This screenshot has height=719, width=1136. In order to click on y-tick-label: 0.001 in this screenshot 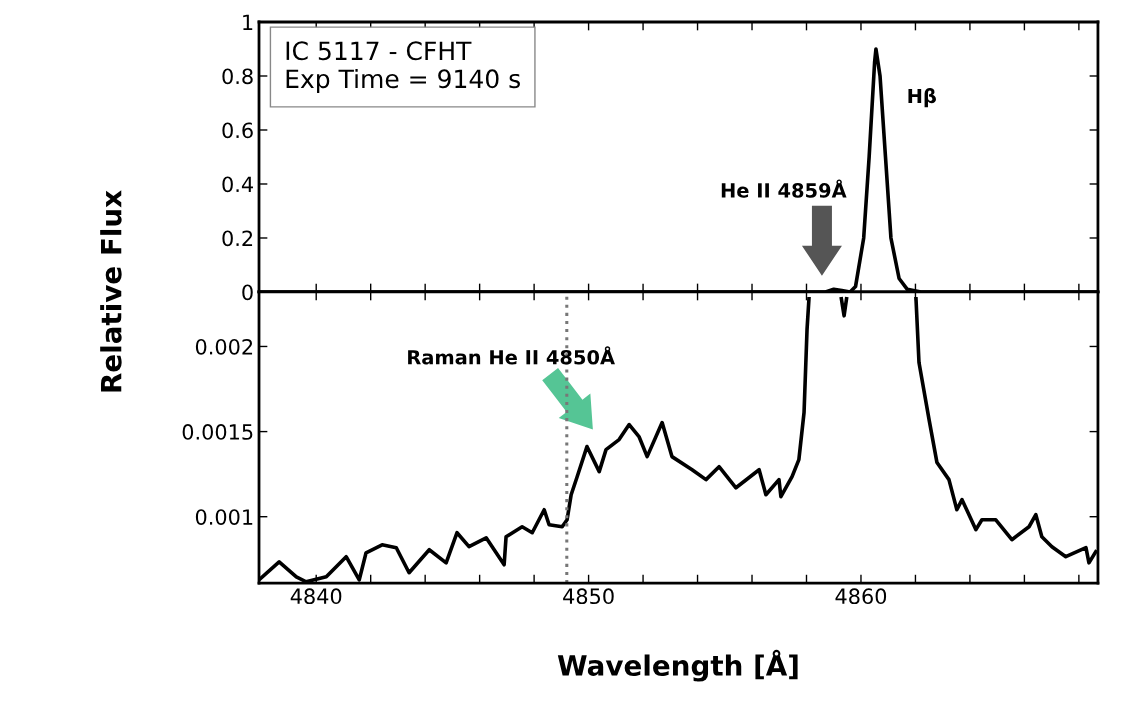, I will do `click(224, 517)`.